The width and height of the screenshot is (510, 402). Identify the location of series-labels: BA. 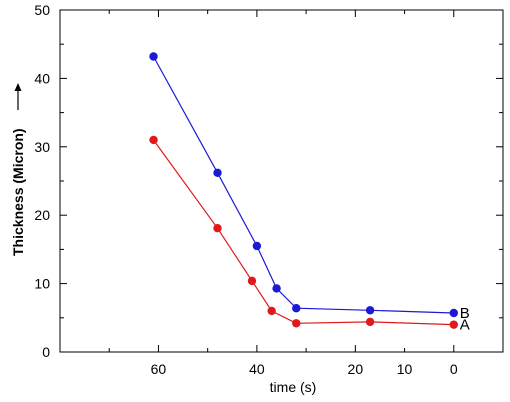
(465, 319).